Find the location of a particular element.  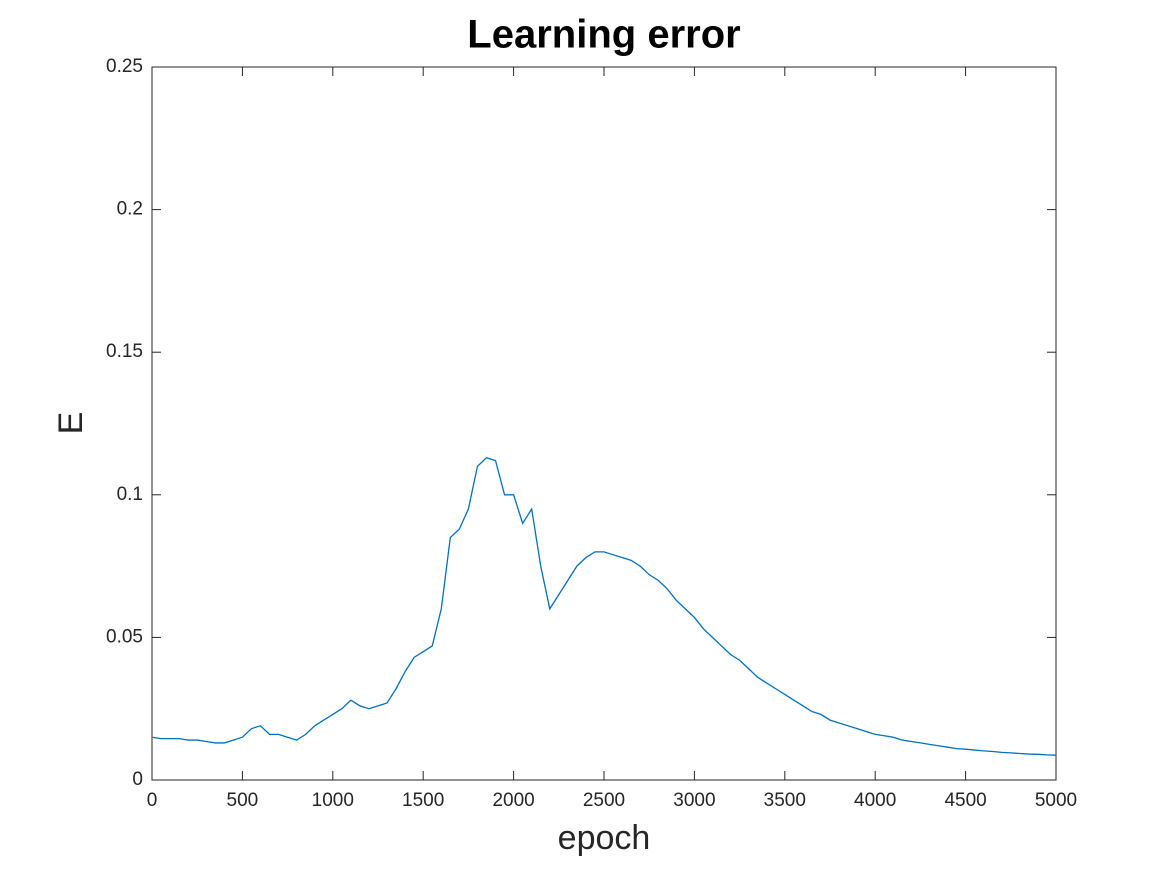

y-tick-label: 0.15 is located at coordinates (124, 351).